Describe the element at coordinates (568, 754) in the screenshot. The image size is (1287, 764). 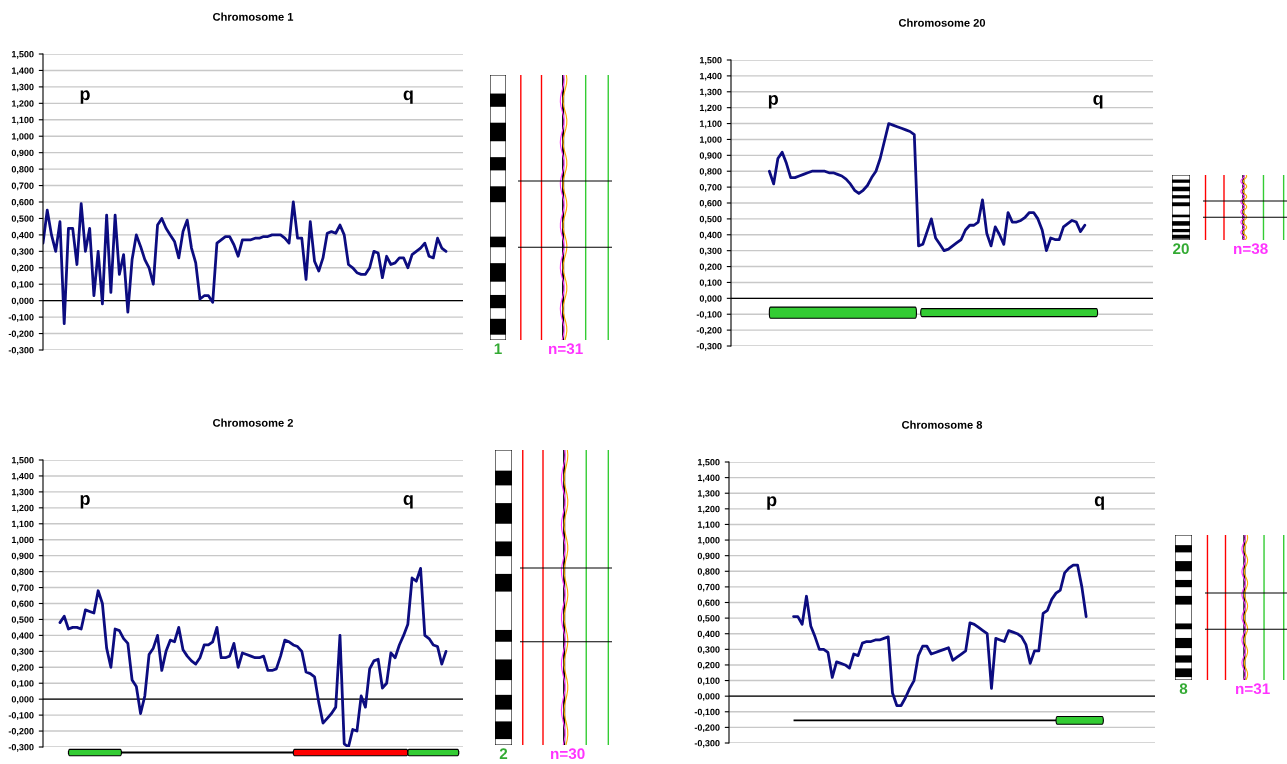
I see `text: n=30` at that location.